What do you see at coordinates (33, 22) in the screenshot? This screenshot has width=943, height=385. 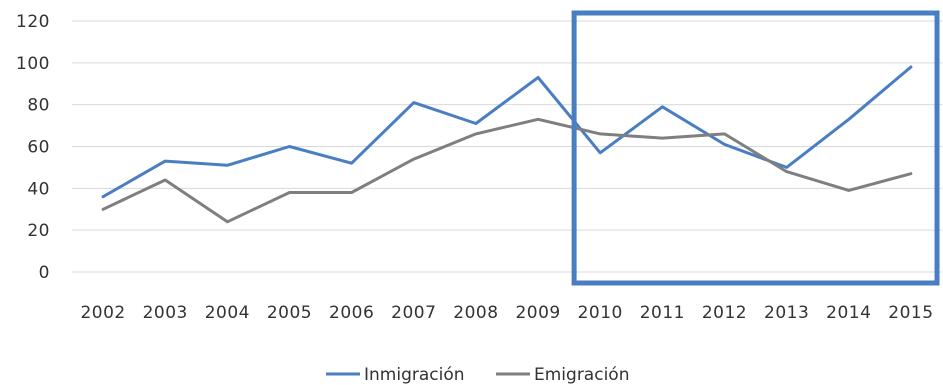 I see `y-tick-label: 120` at bounding box center [33, 22].